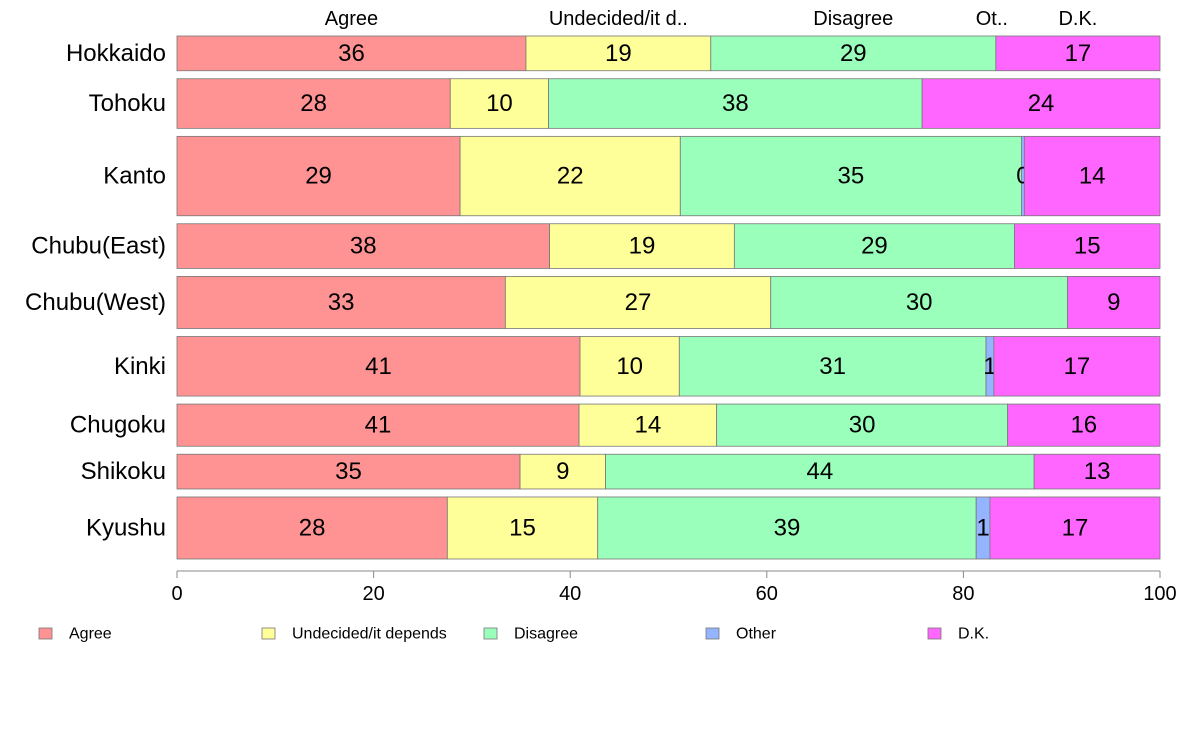  I want to click on bar-segment-hokkaido-undecided-it-depends, so click(618, 53).